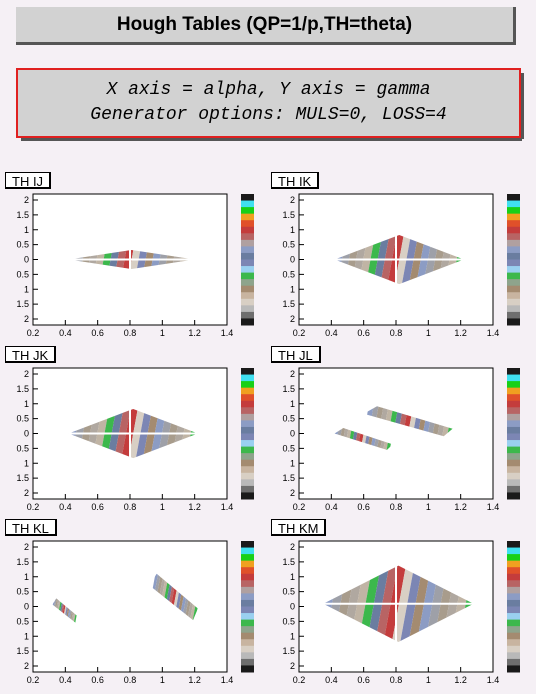 The width and height of the screenshot is (536, 694). What do you see at coordinates (194, 680) in the screenshot?
I see `x-tick-label: 1.2` at bounding box center [194, 680].